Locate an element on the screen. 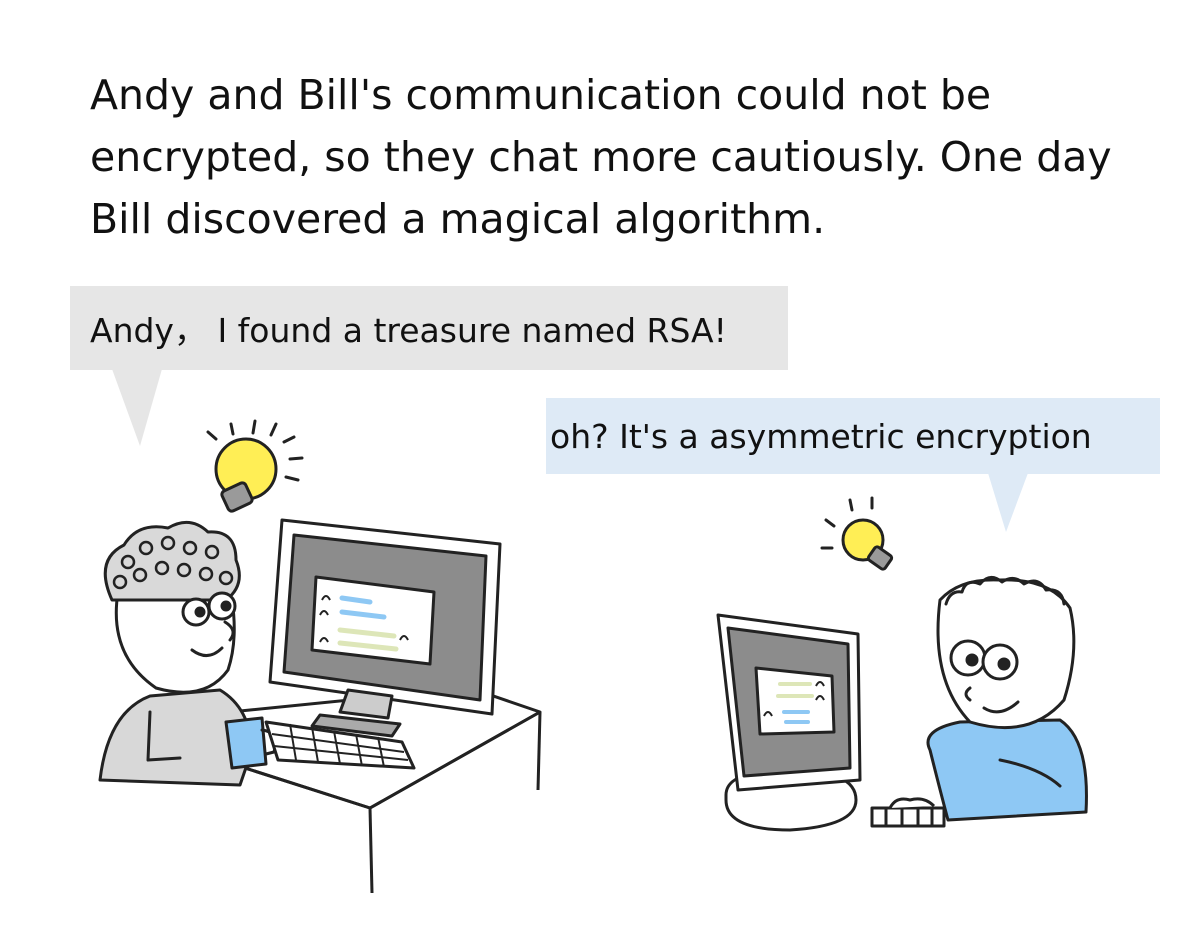 The width and height of the screenshot is (1181, 945). speech-tail-bill is located at coordinates (1008, 502).